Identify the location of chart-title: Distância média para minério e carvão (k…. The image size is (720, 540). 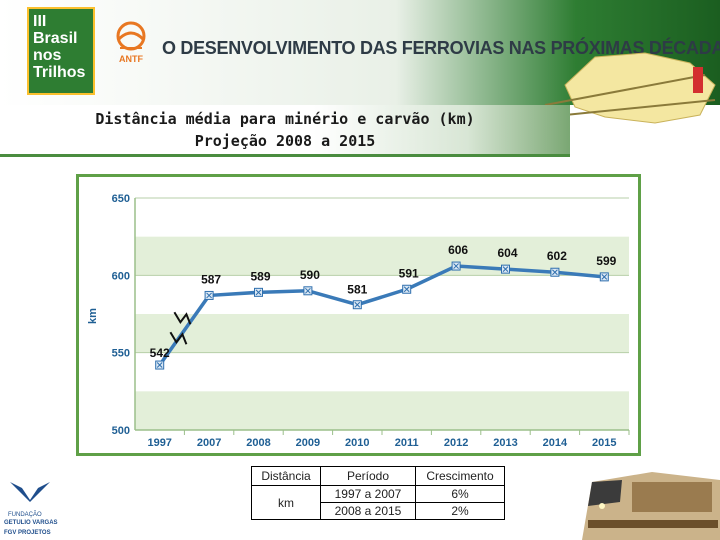
(285, 130).